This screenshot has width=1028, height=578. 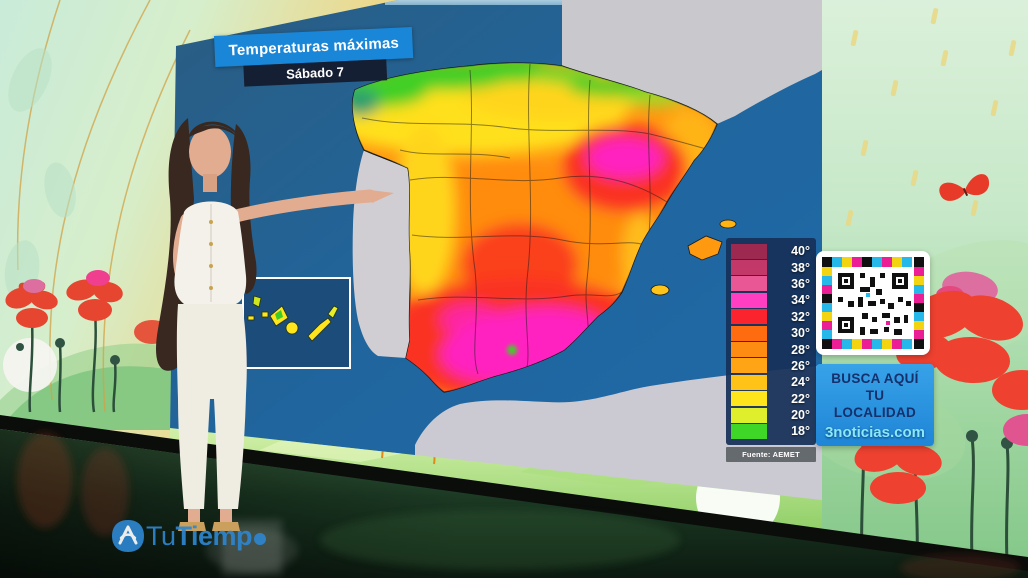 I want to click on qr-banner-line2: TU, so click(x=875, y=395).